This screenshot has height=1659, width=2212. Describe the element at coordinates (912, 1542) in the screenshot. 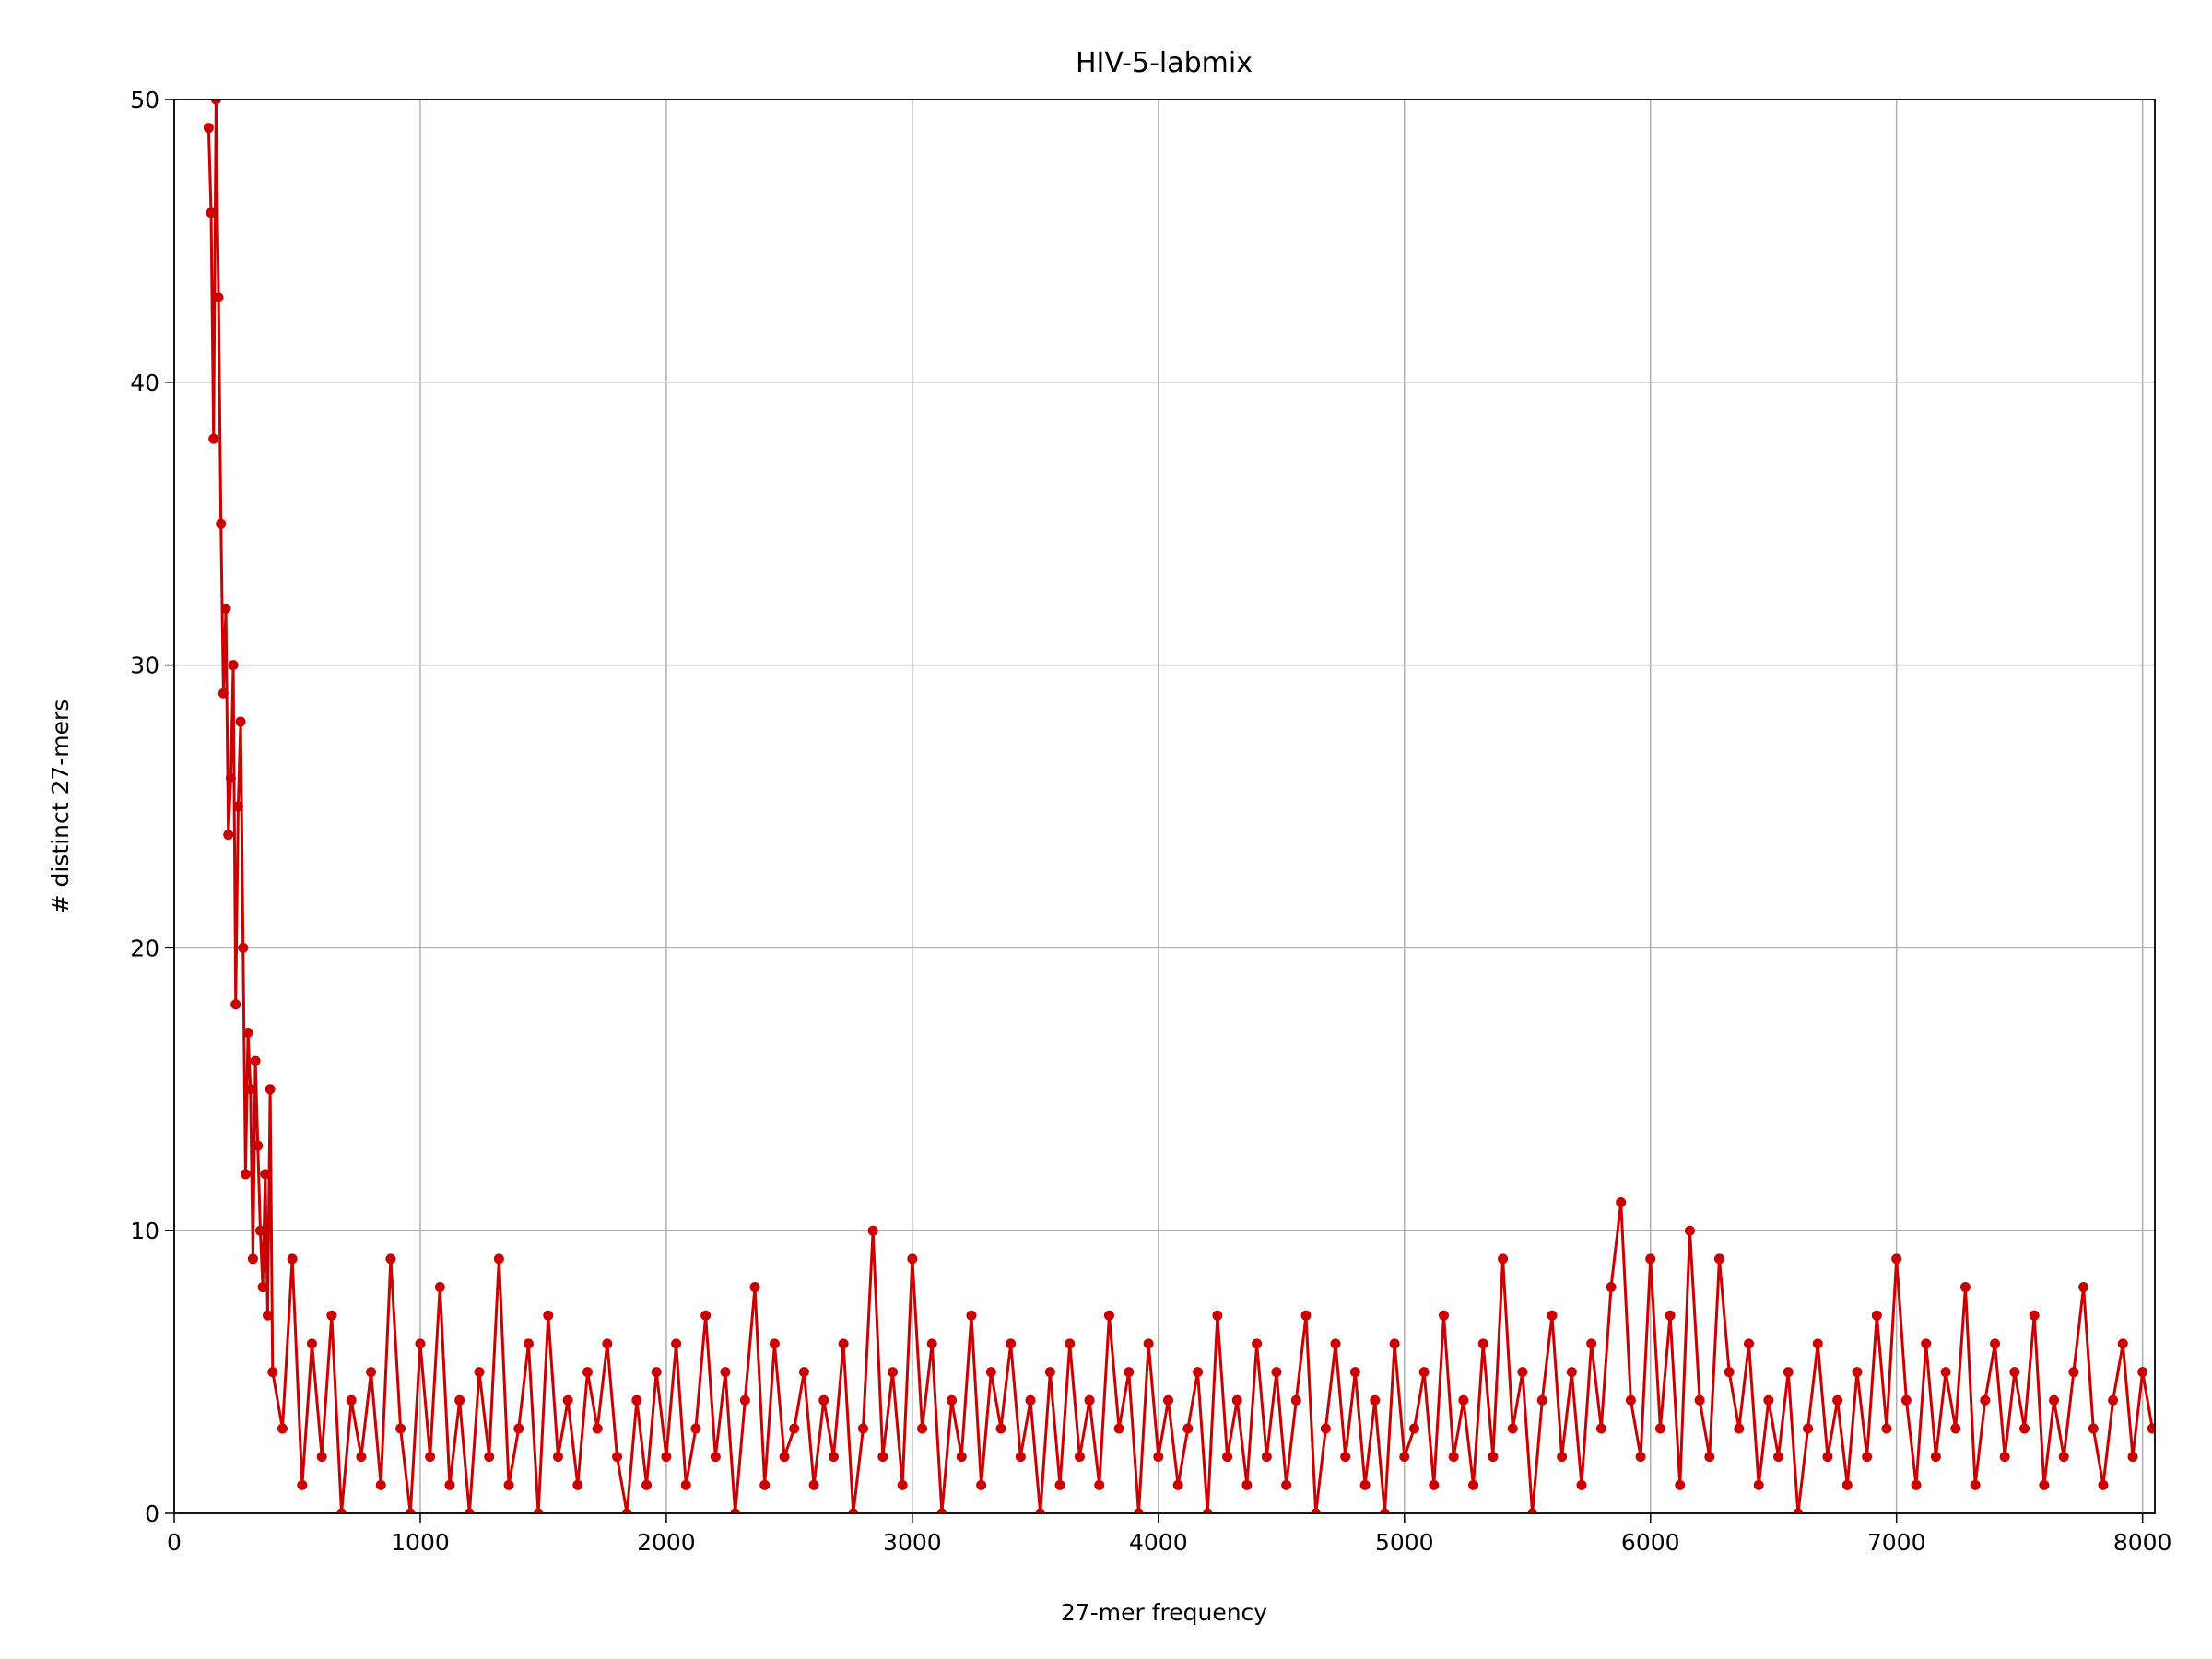

I see `x-tick-label: 3000` at that location.